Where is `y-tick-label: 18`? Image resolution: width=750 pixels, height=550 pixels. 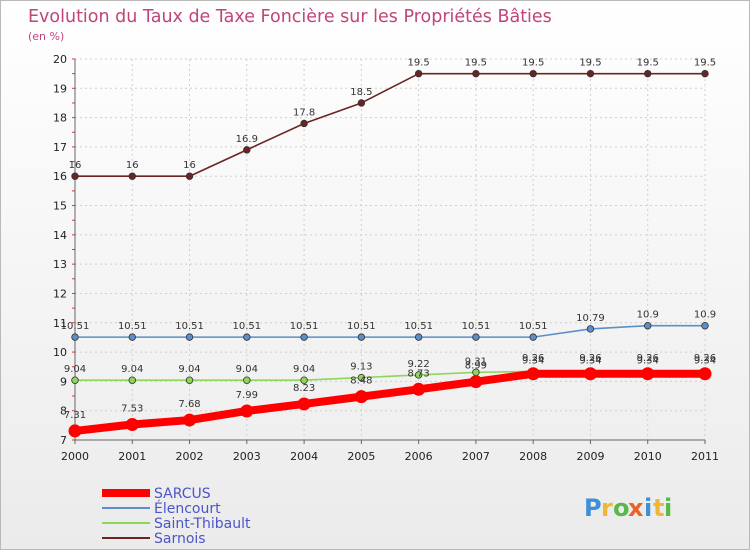
y-tick-label: 18 is located at coordinates (60, 118).